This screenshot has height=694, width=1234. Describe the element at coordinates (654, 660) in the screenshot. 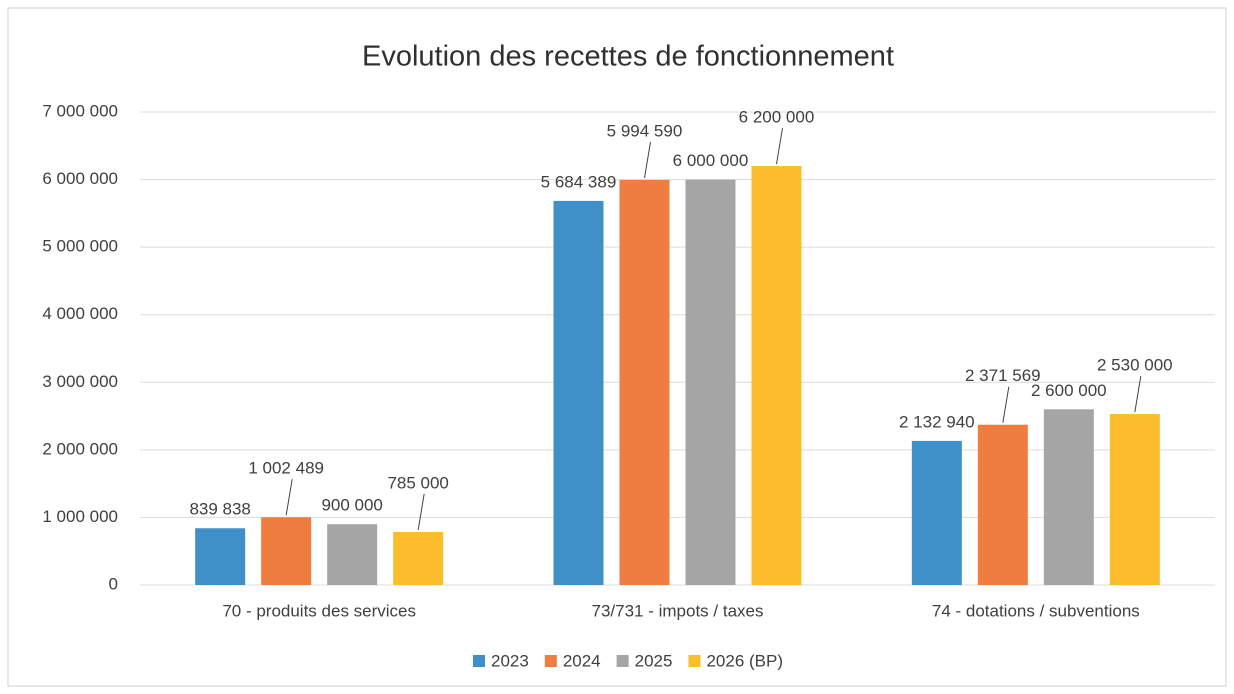

I see `legend-label: 2025` at that location.